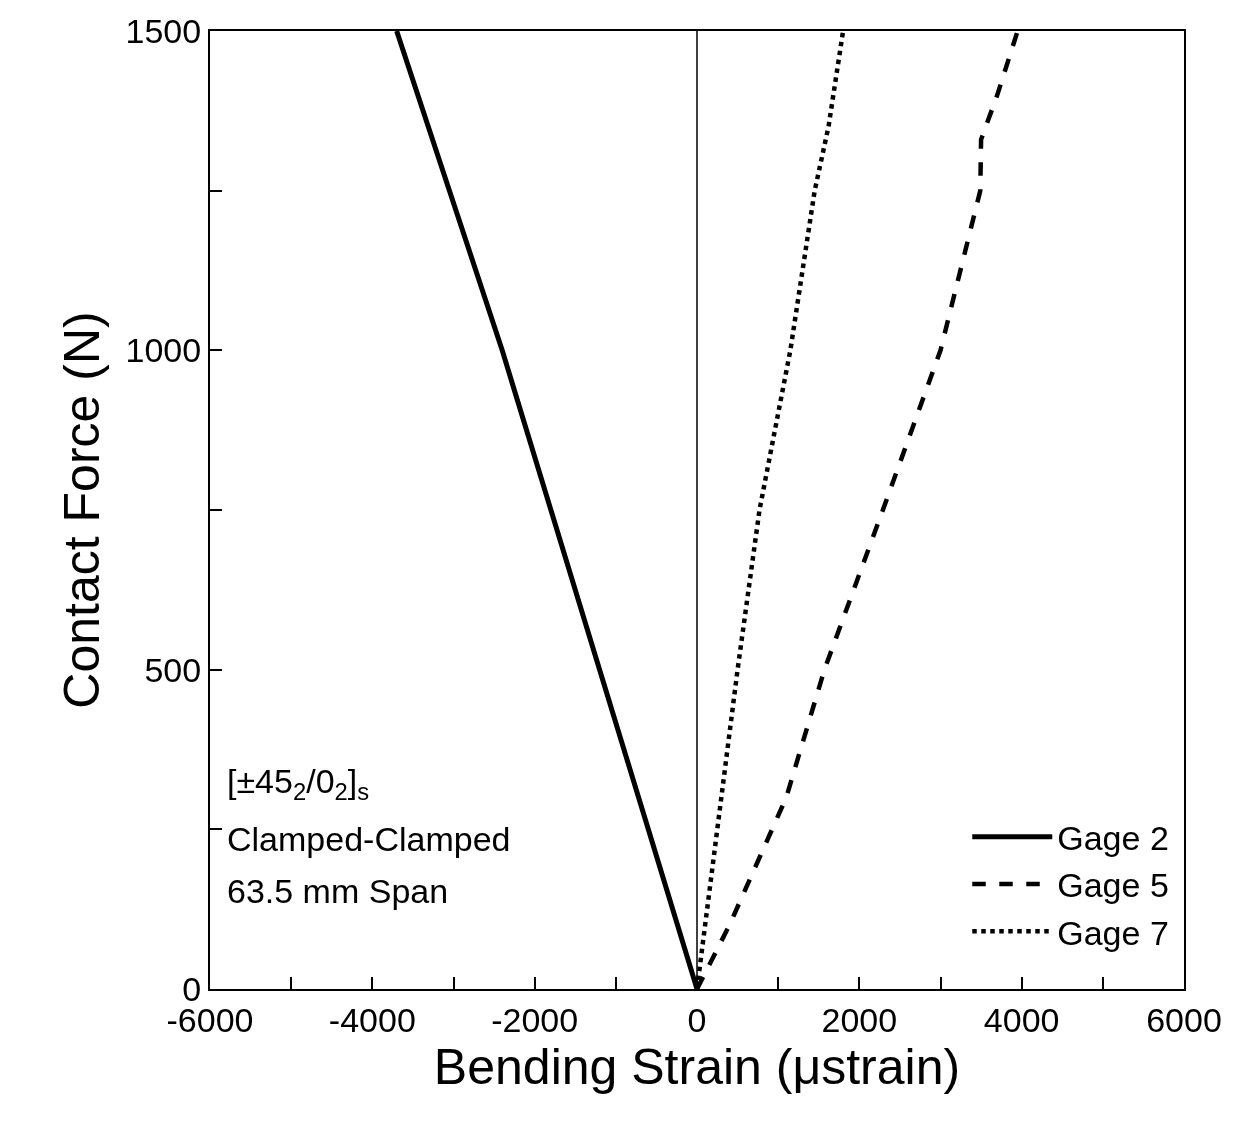  What do you see at coordinates (369, 839) in the screenshot?
I see `annotation: Clamped-Clamped` at bounding box center [369, 839].